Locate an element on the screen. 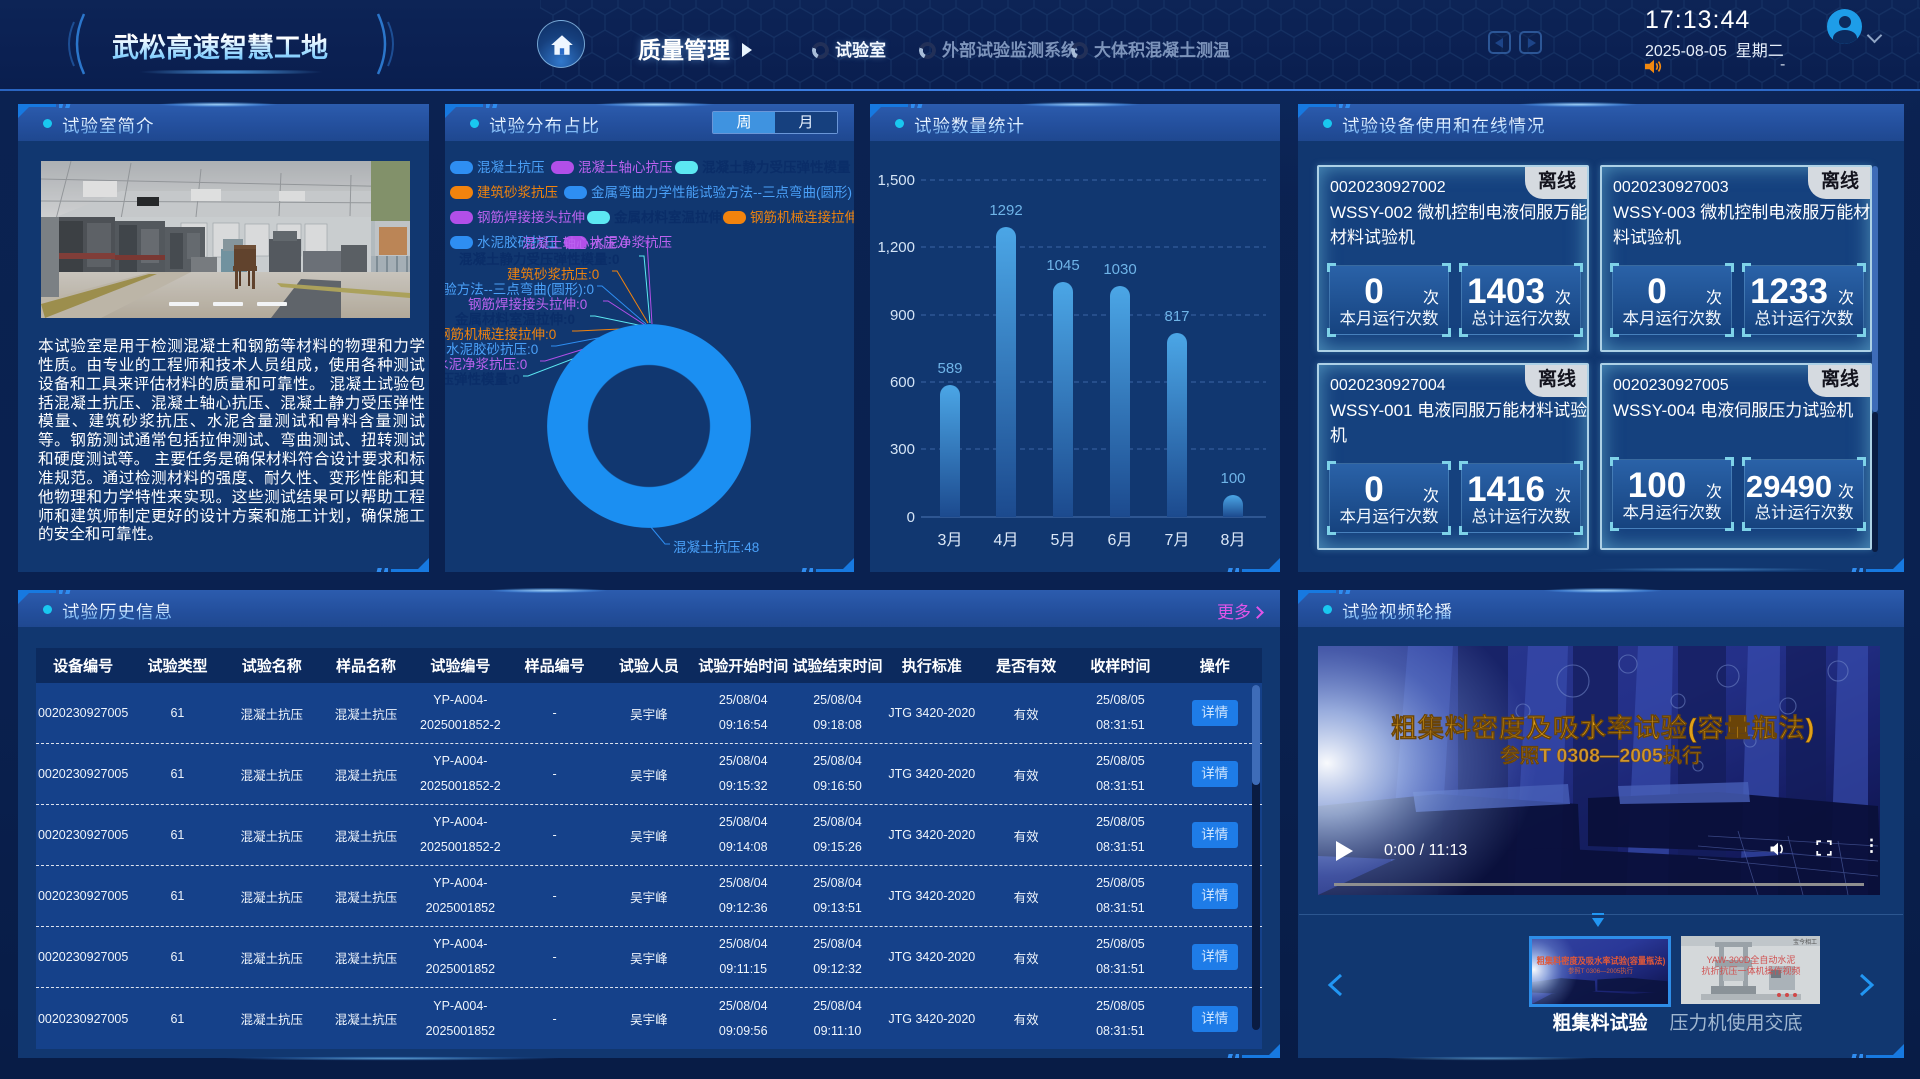  svg-text: 600 is located at coordinates (902, 382).